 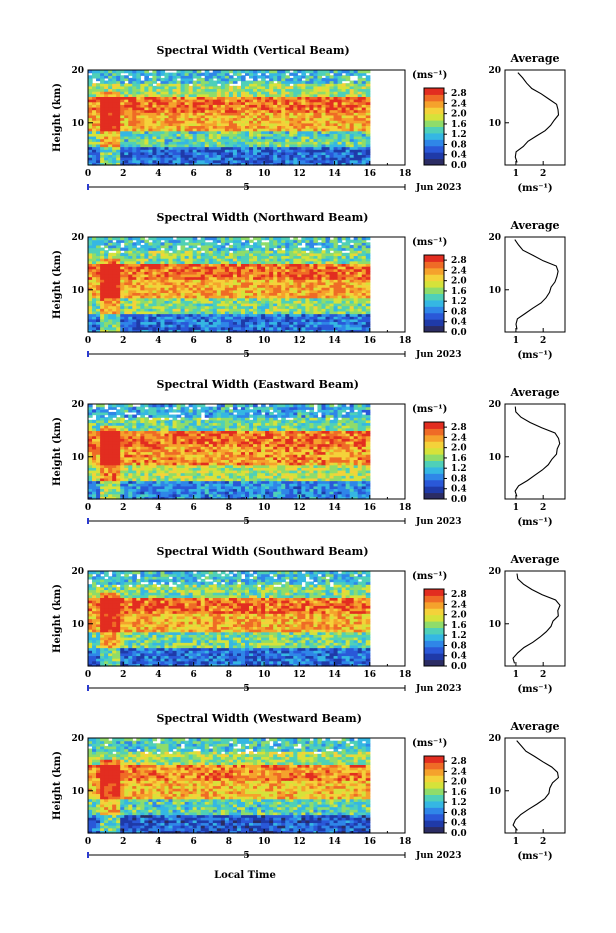 I want to click on panel-title: Spectral Width (Vertical Beam), so click(x=253, y=50).